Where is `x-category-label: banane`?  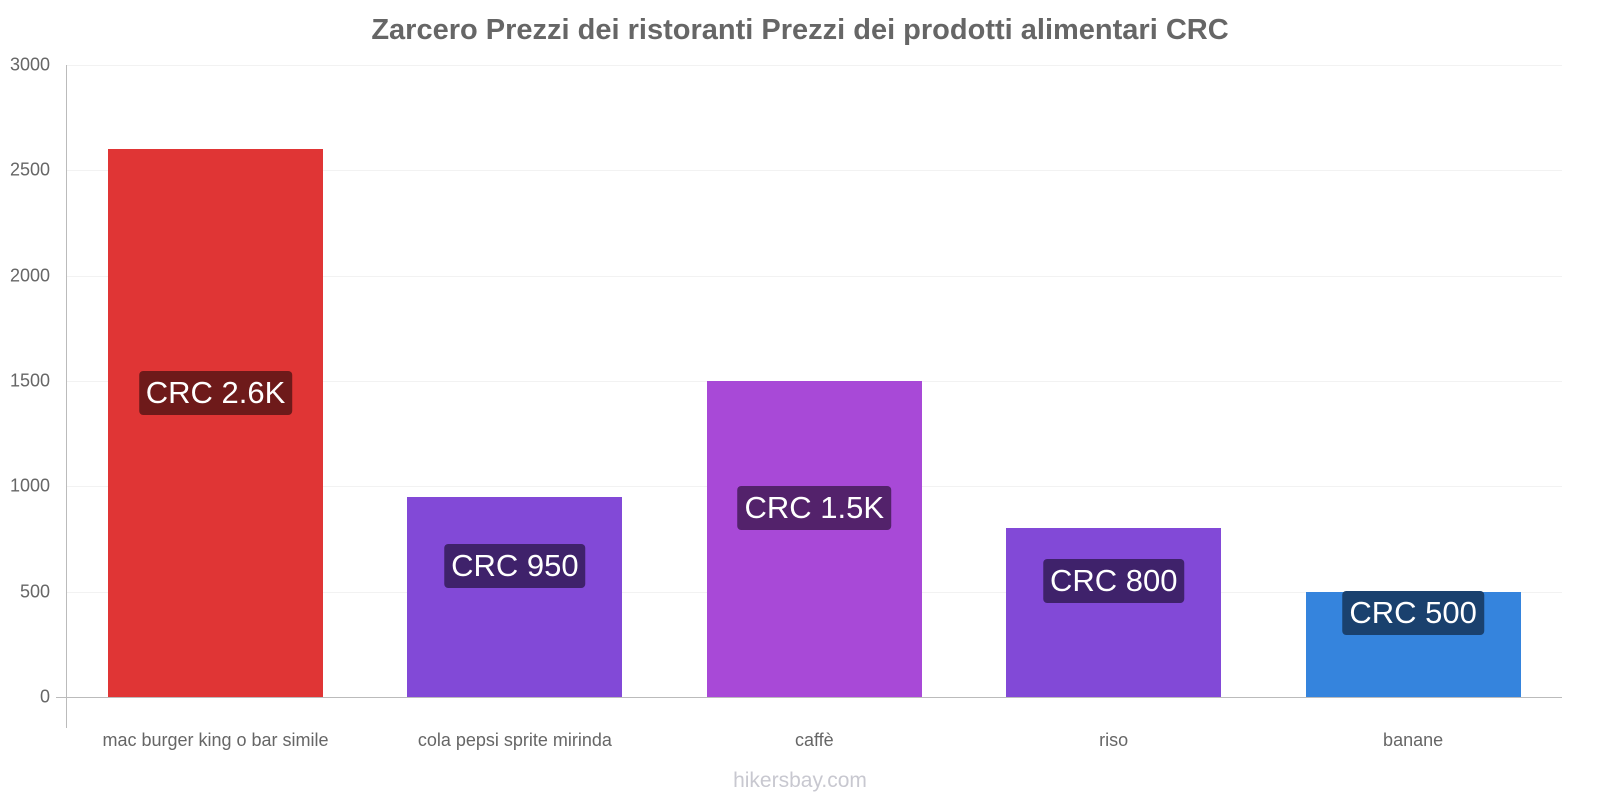 x-category-label: banane is located at coordinates (1413, 740).